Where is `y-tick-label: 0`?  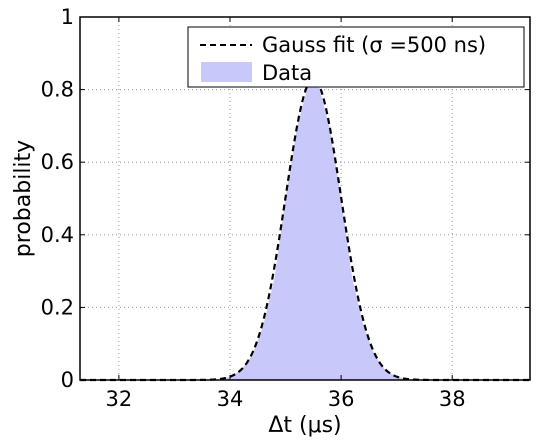
y-tick-label: 0 is located at coordinates (67, 380).